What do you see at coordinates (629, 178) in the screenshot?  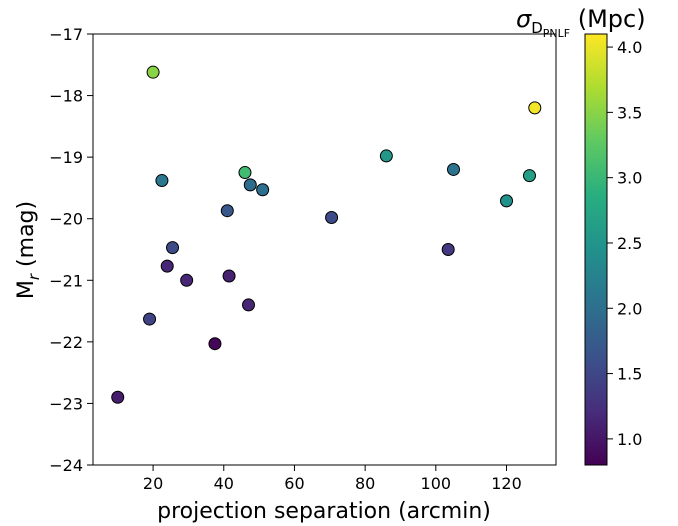 I see `colorbar-tick-label: 3.0` at bounding box center [629, 178].